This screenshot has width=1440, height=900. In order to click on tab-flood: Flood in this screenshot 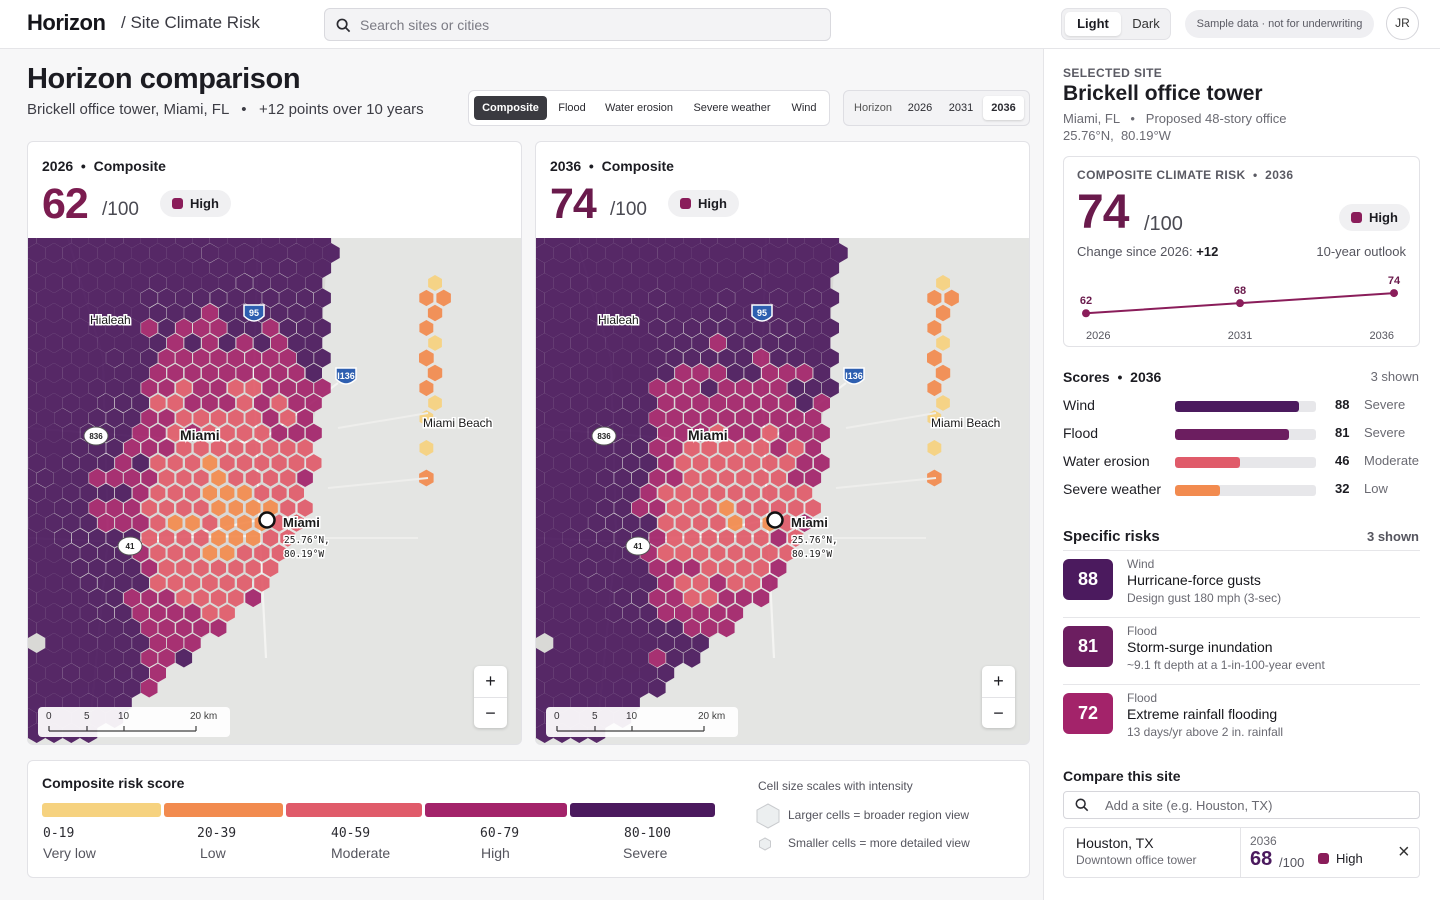, I will do `click(572, 108)`.